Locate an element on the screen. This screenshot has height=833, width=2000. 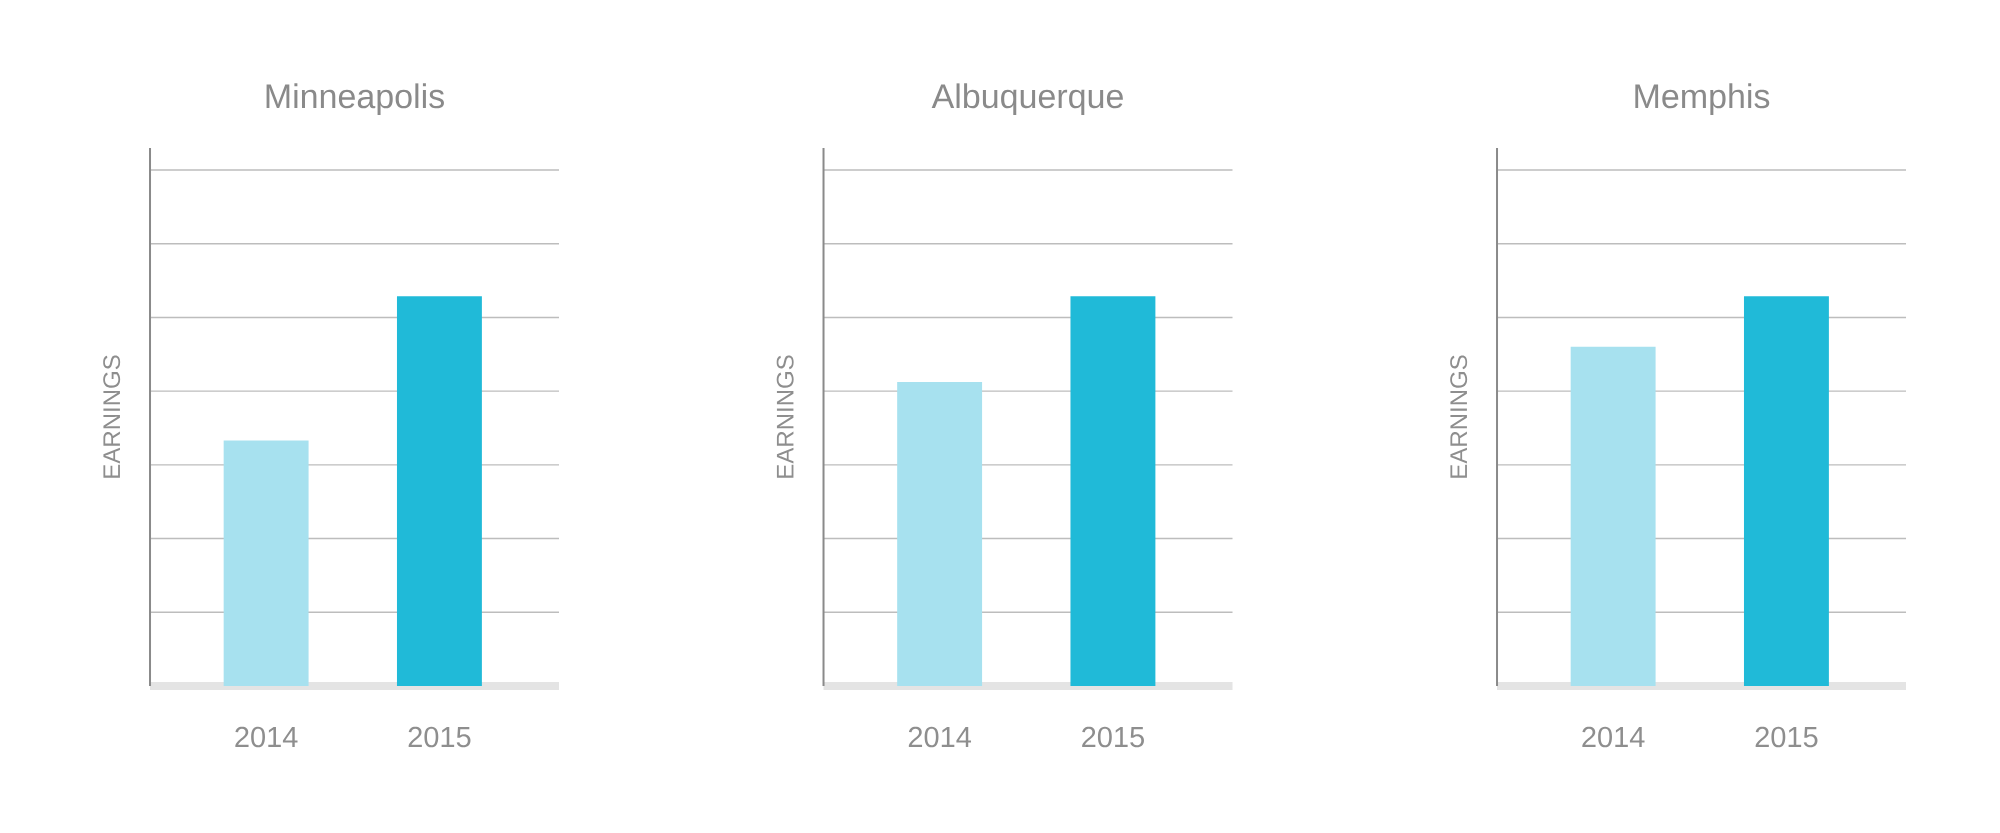
chart-title: Memphis is located at coordinates (1702, 99).